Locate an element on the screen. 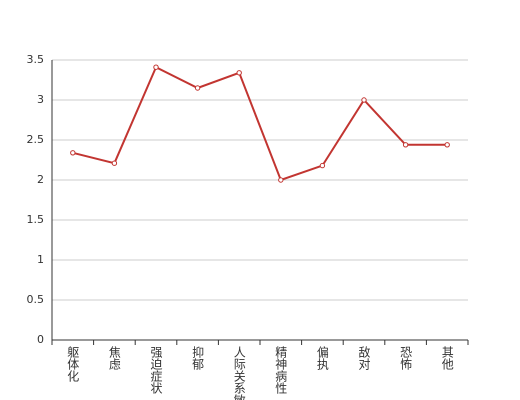  x-tick-label: 敌对 is located at coordinates (364, 357).